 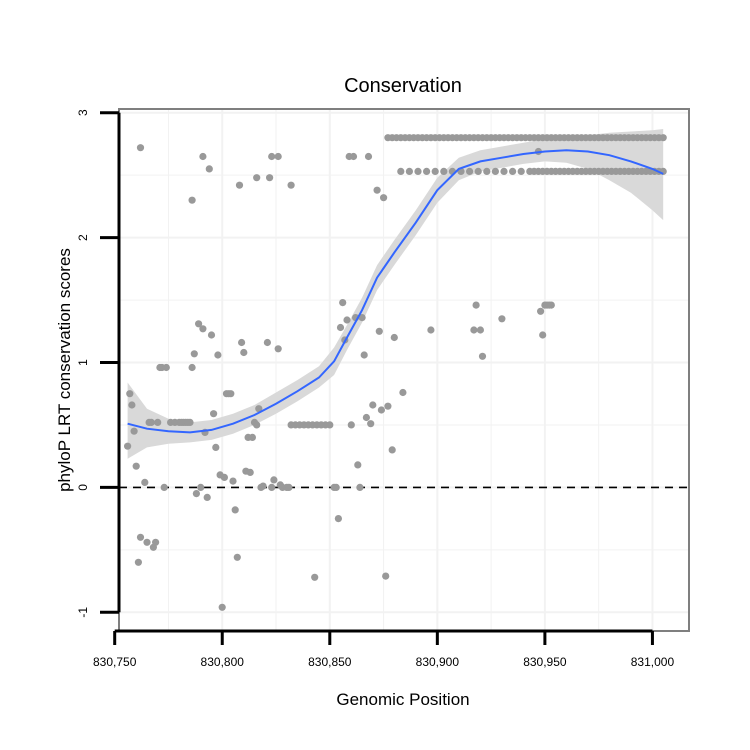 What do you see at coordinates (330, 662) in the screenshot?
I see `x-tick-label: 830,850` at bounding box center [330, 662].